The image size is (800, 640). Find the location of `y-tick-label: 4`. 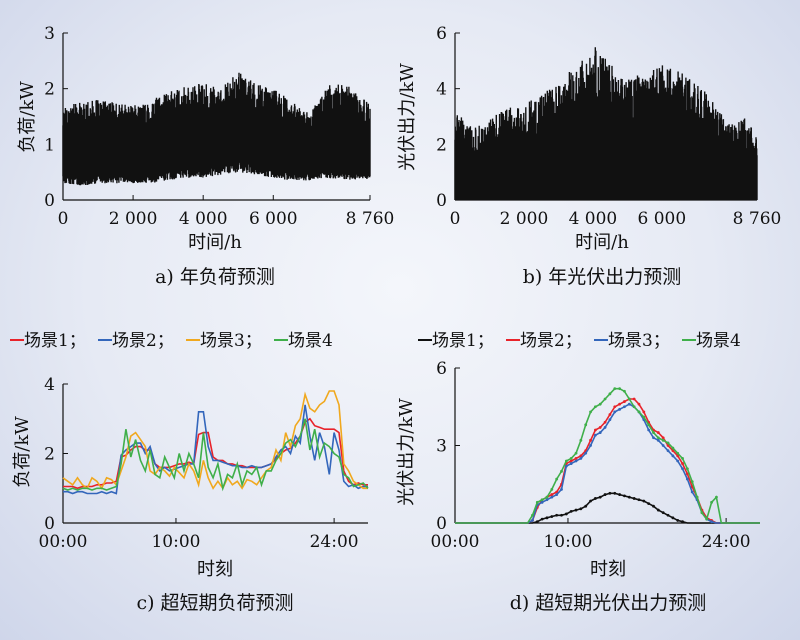

y-tick-label: 4 is located at coordinates (441, 90).